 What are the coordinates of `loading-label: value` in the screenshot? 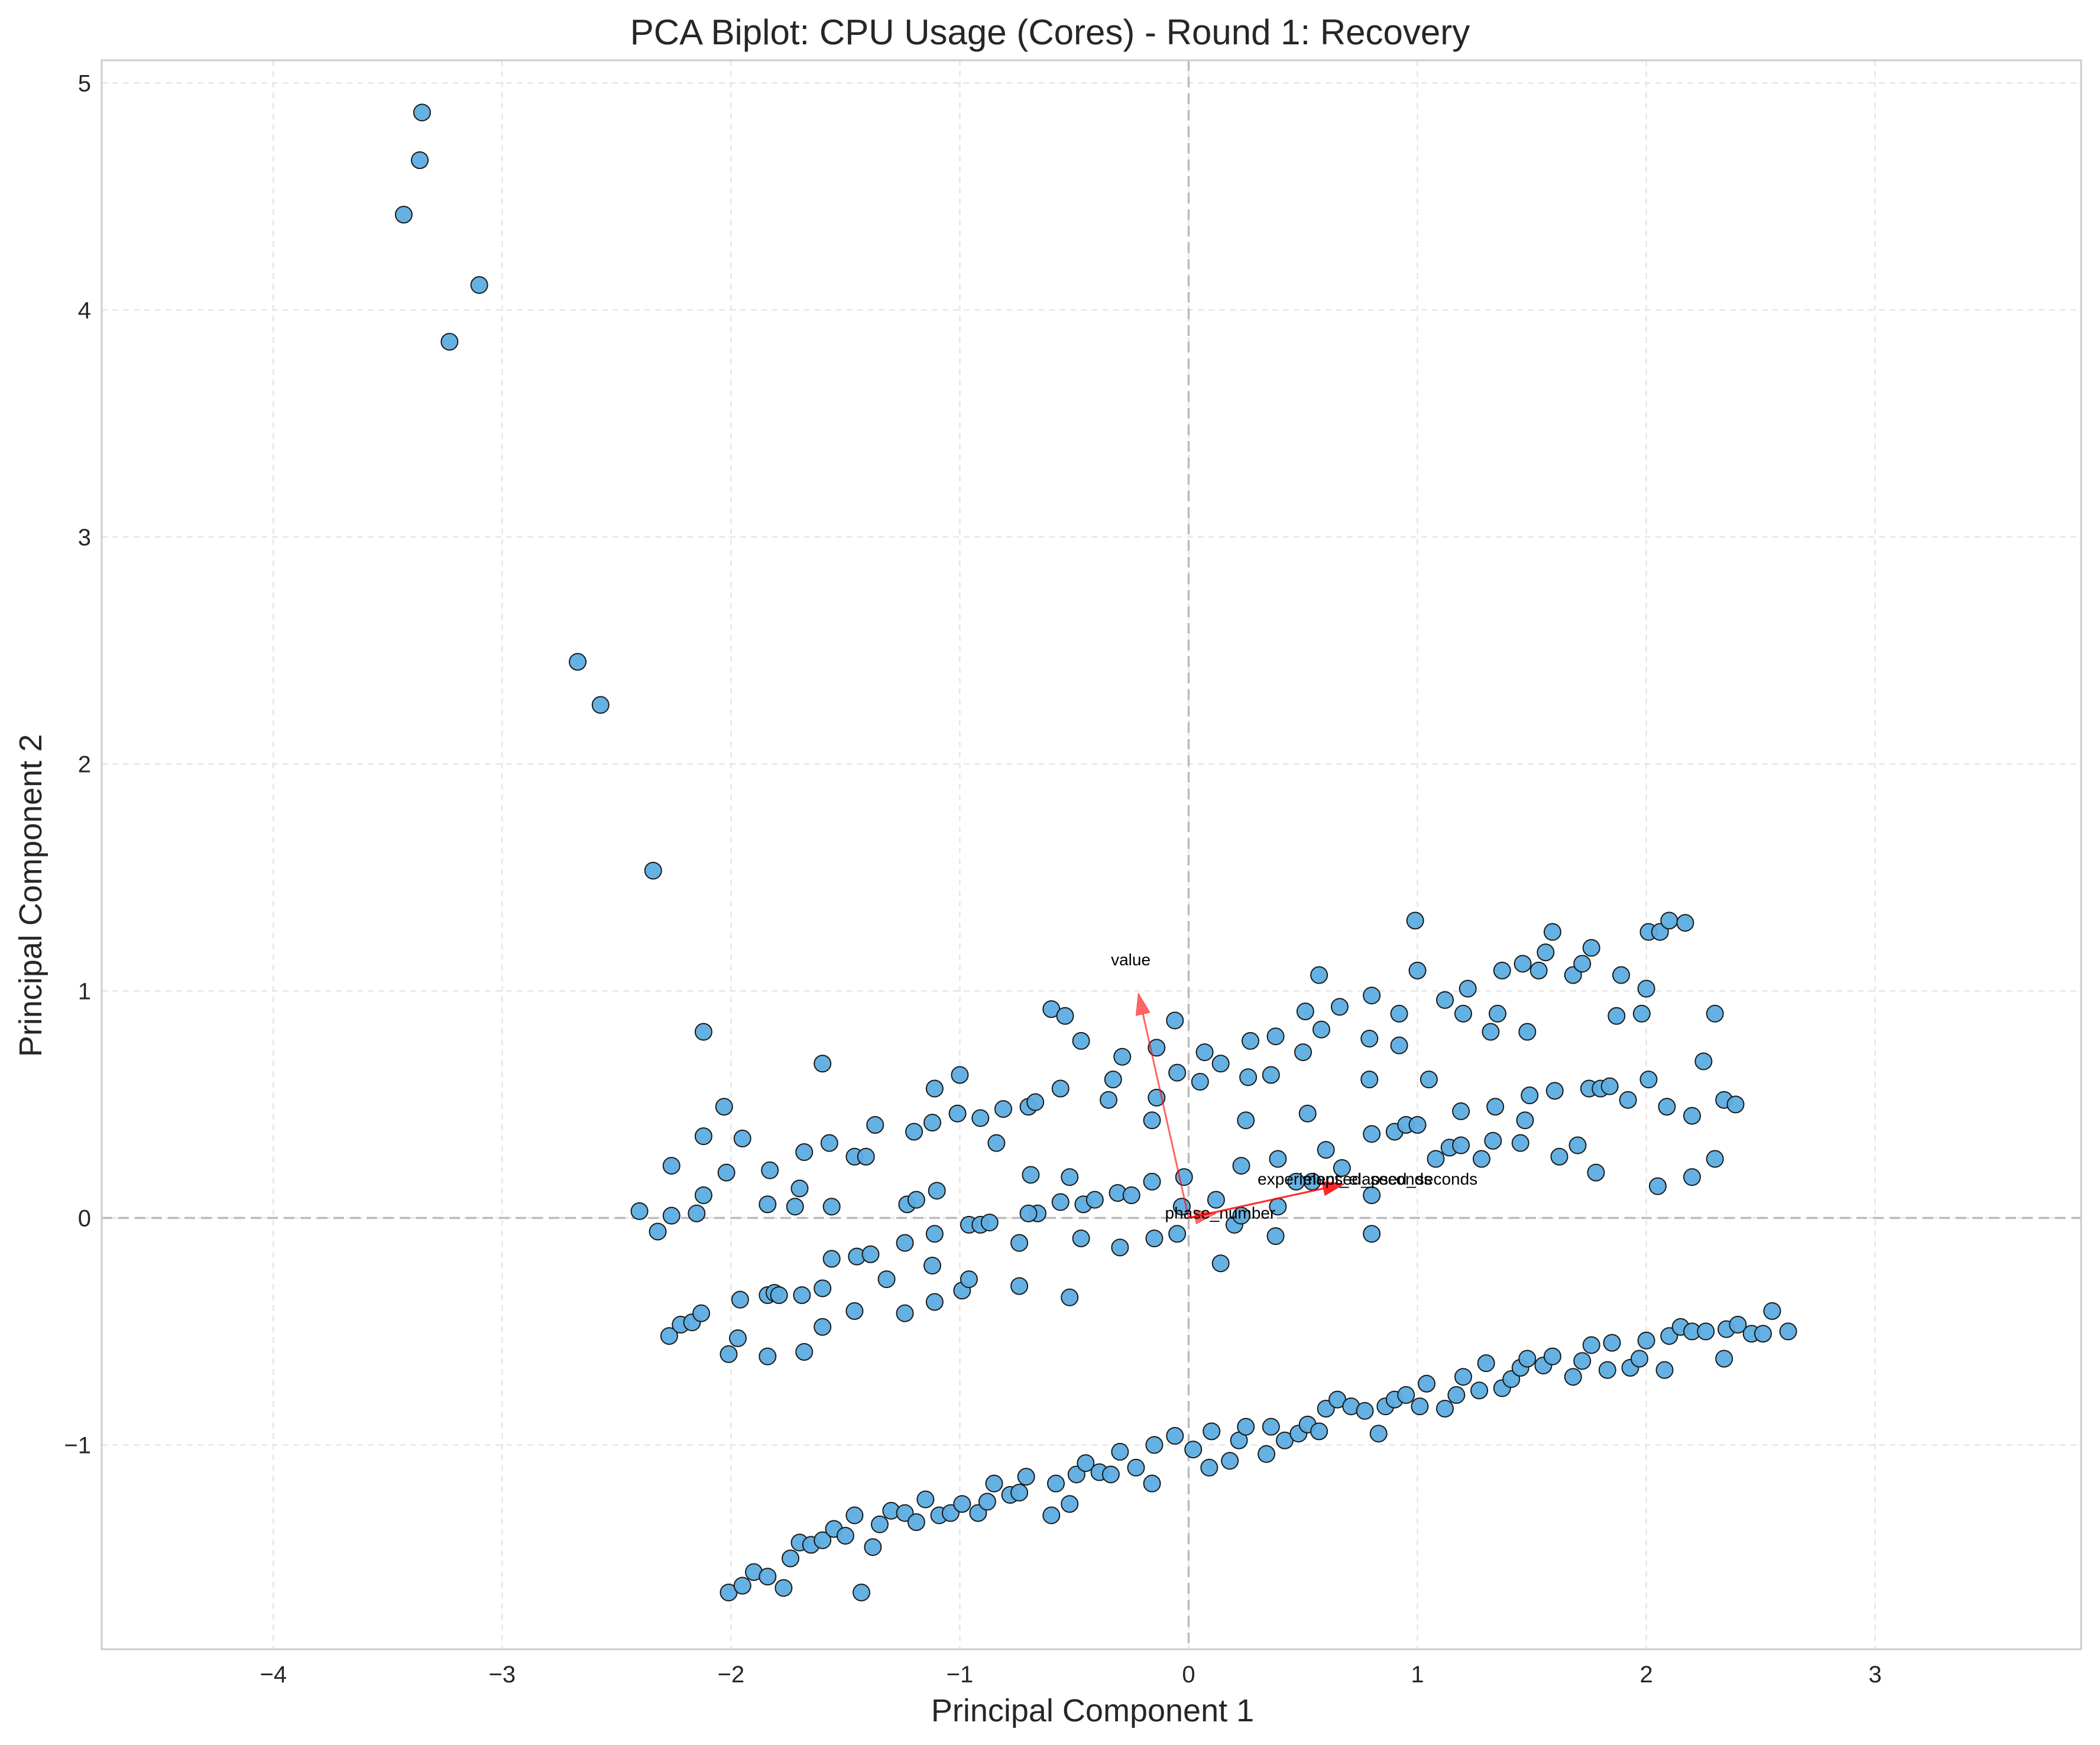 It's located at (1131, 960).